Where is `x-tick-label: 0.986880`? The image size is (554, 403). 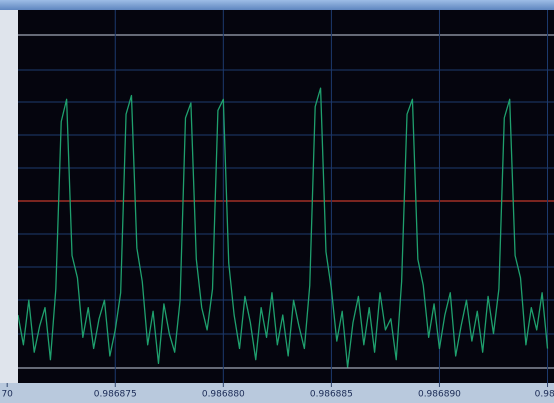
x-tick-label: 0.986880 is located at coordinates (223, 395).